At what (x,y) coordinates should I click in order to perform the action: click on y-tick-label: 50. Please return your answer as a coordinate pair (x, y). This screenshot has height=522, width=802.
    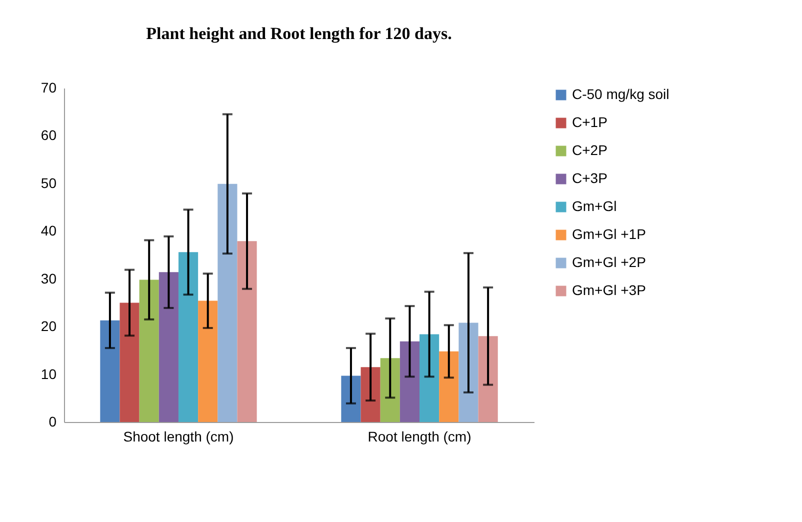
    Looking at the image, I should click on (48, 182).